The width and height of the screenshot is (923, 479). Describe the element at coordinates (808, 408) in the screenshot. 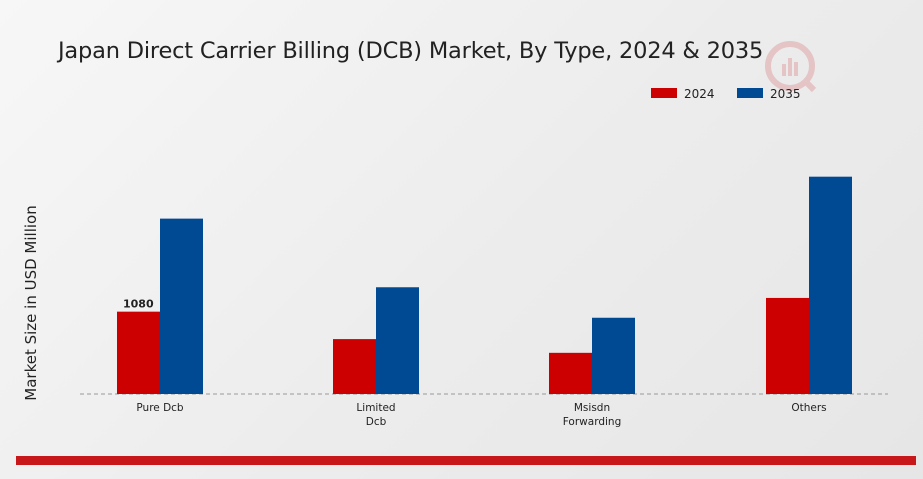

I see `x-tick-label-3-0: Others` at that location.